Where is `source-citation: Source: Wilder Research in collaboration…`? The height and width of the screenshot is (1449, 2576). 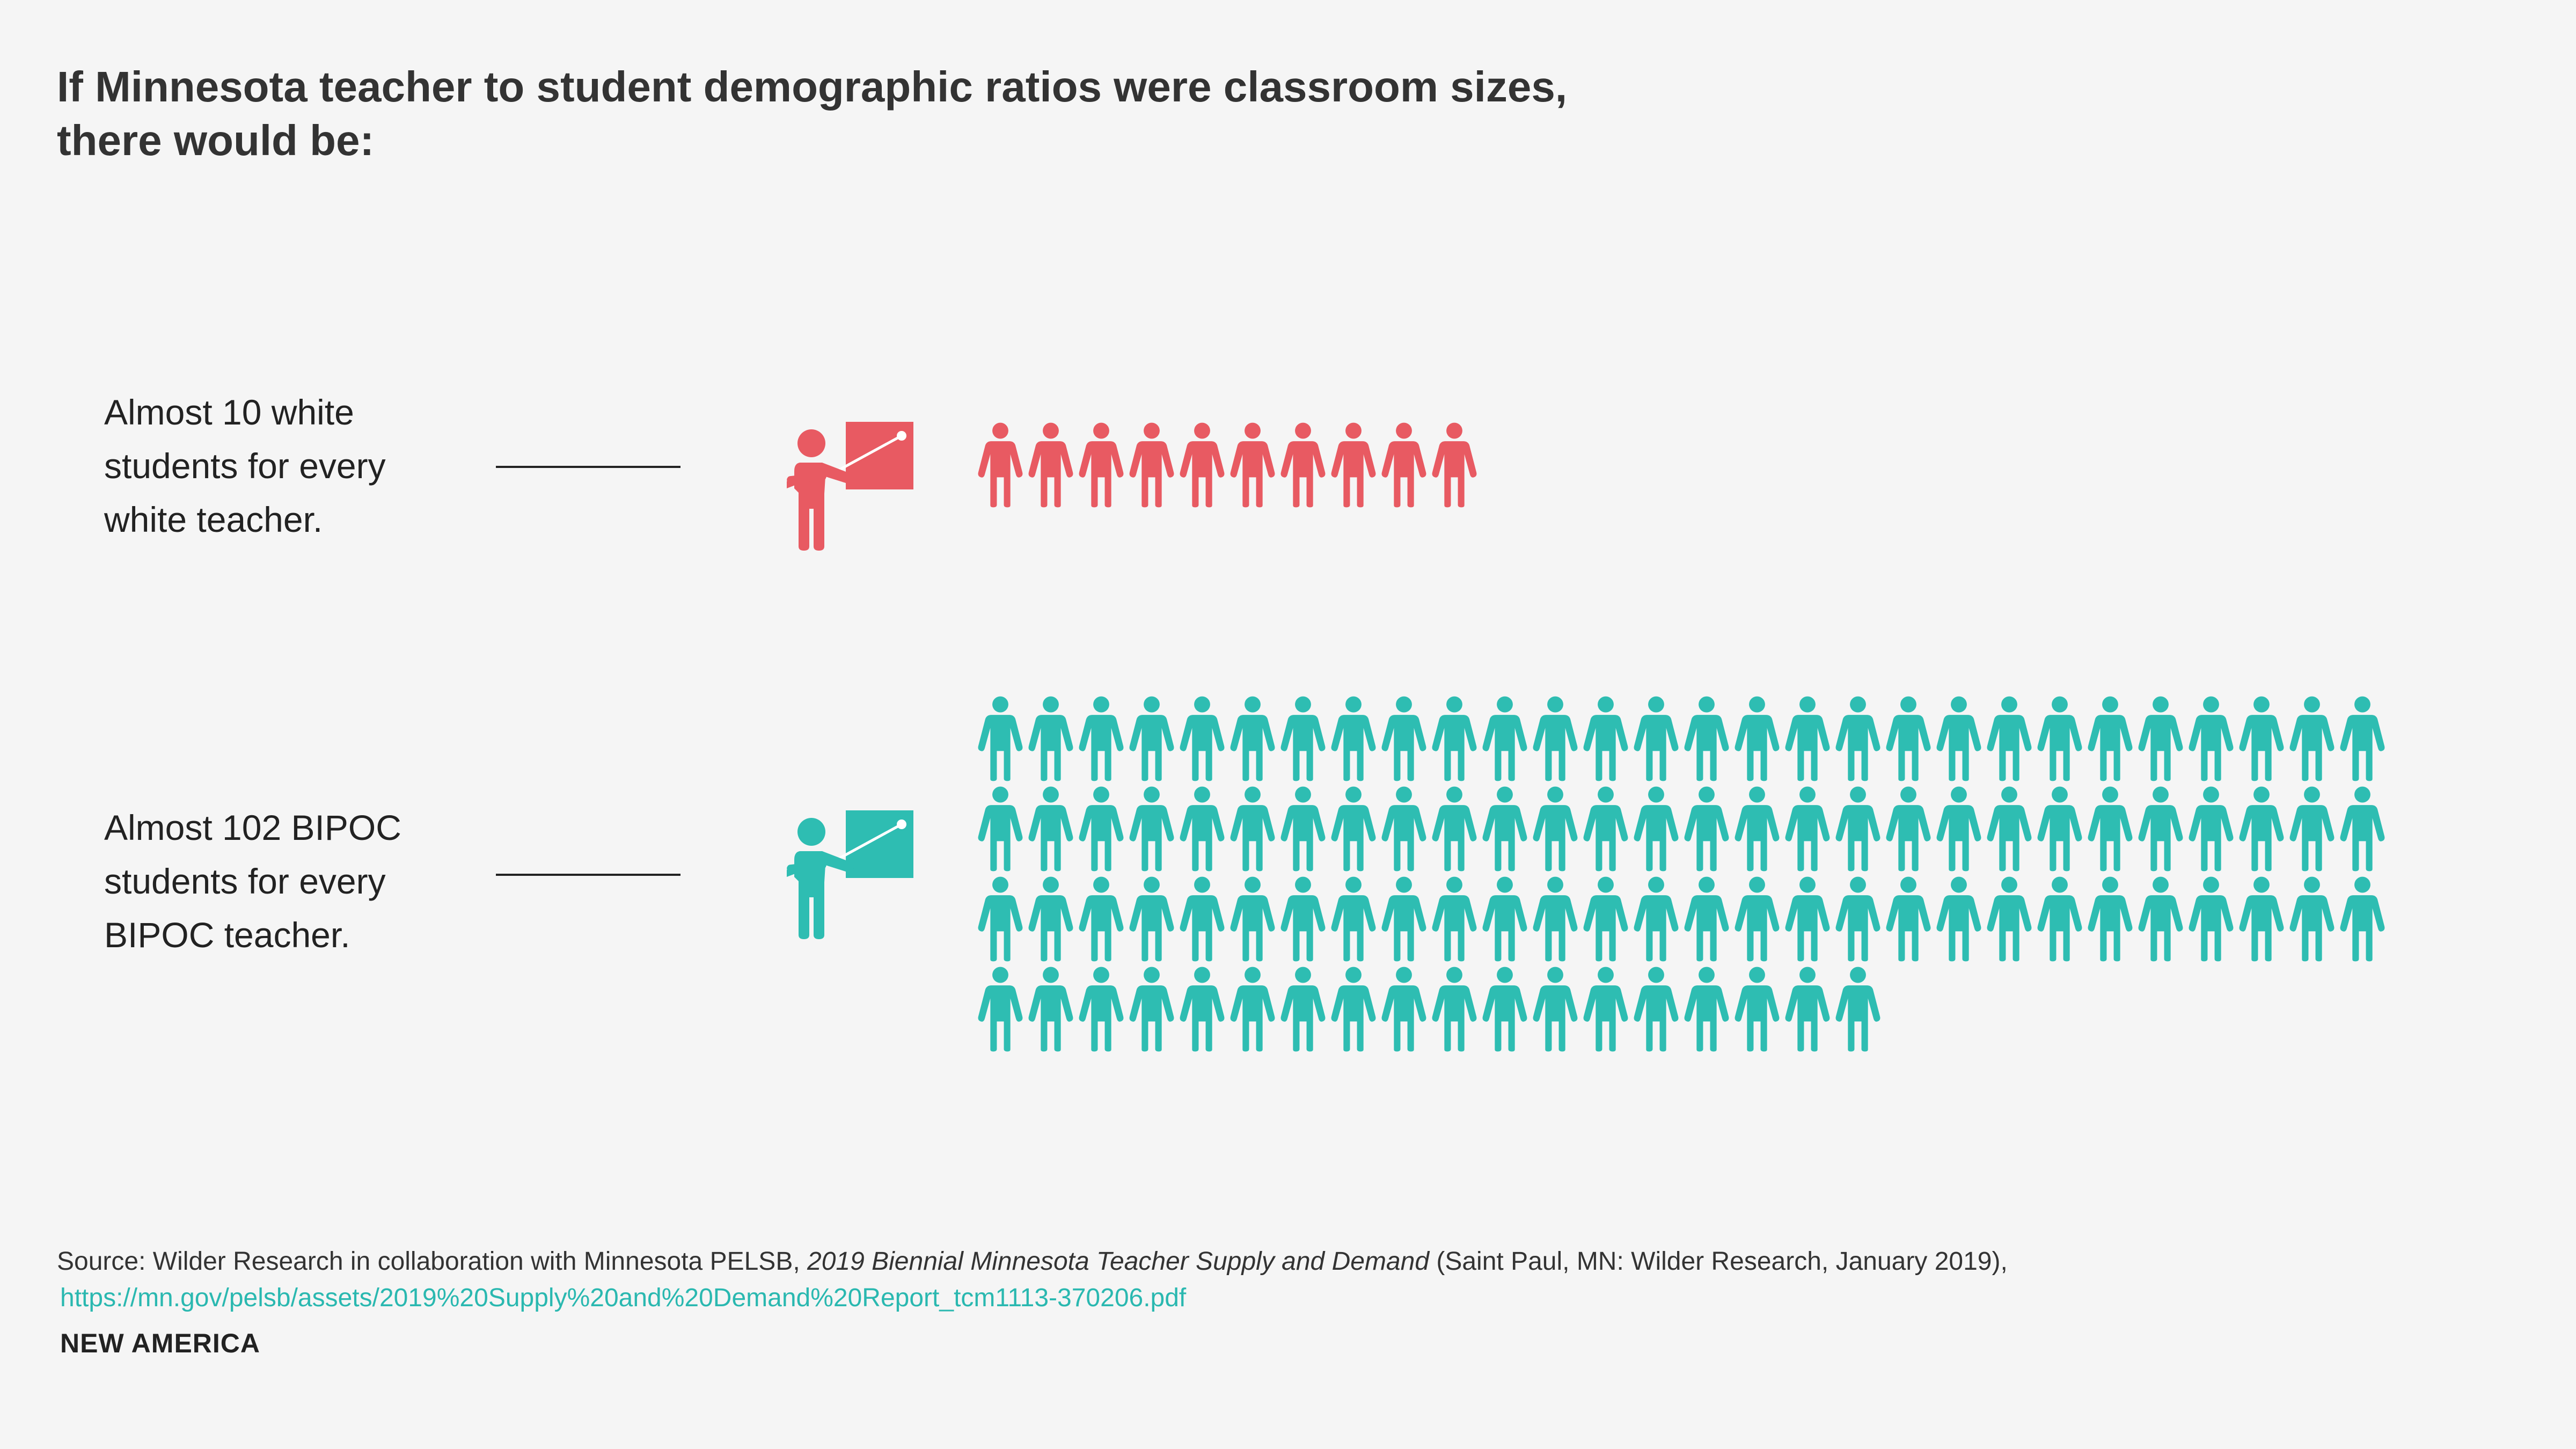 source-citation: Source: Wilder Research in collaboration… is located at coordinates (1032, 1261).